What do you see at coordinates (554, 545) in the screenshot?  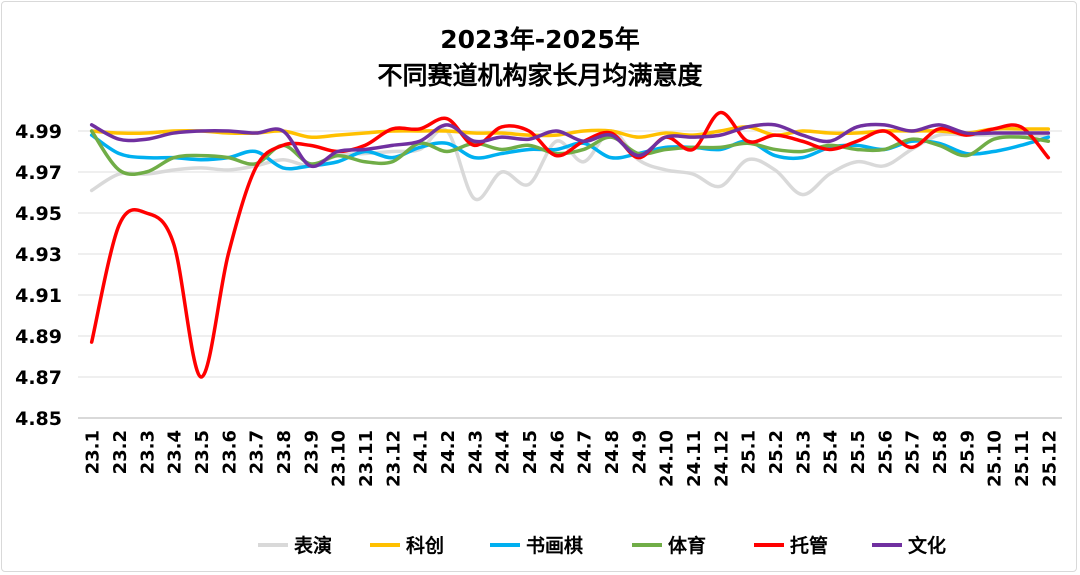 I see `legend-label: 书画棋` at bounding box center [554, 545].